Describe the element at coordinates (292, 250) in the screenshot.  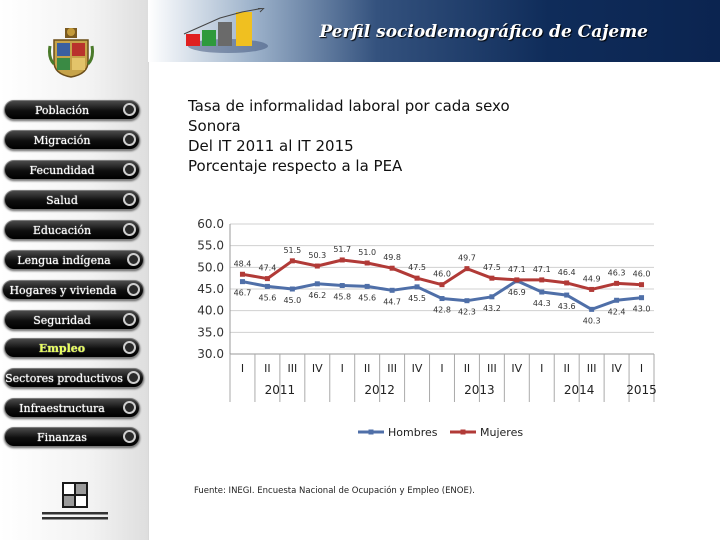
I see `data-label: 51.5` at that location.